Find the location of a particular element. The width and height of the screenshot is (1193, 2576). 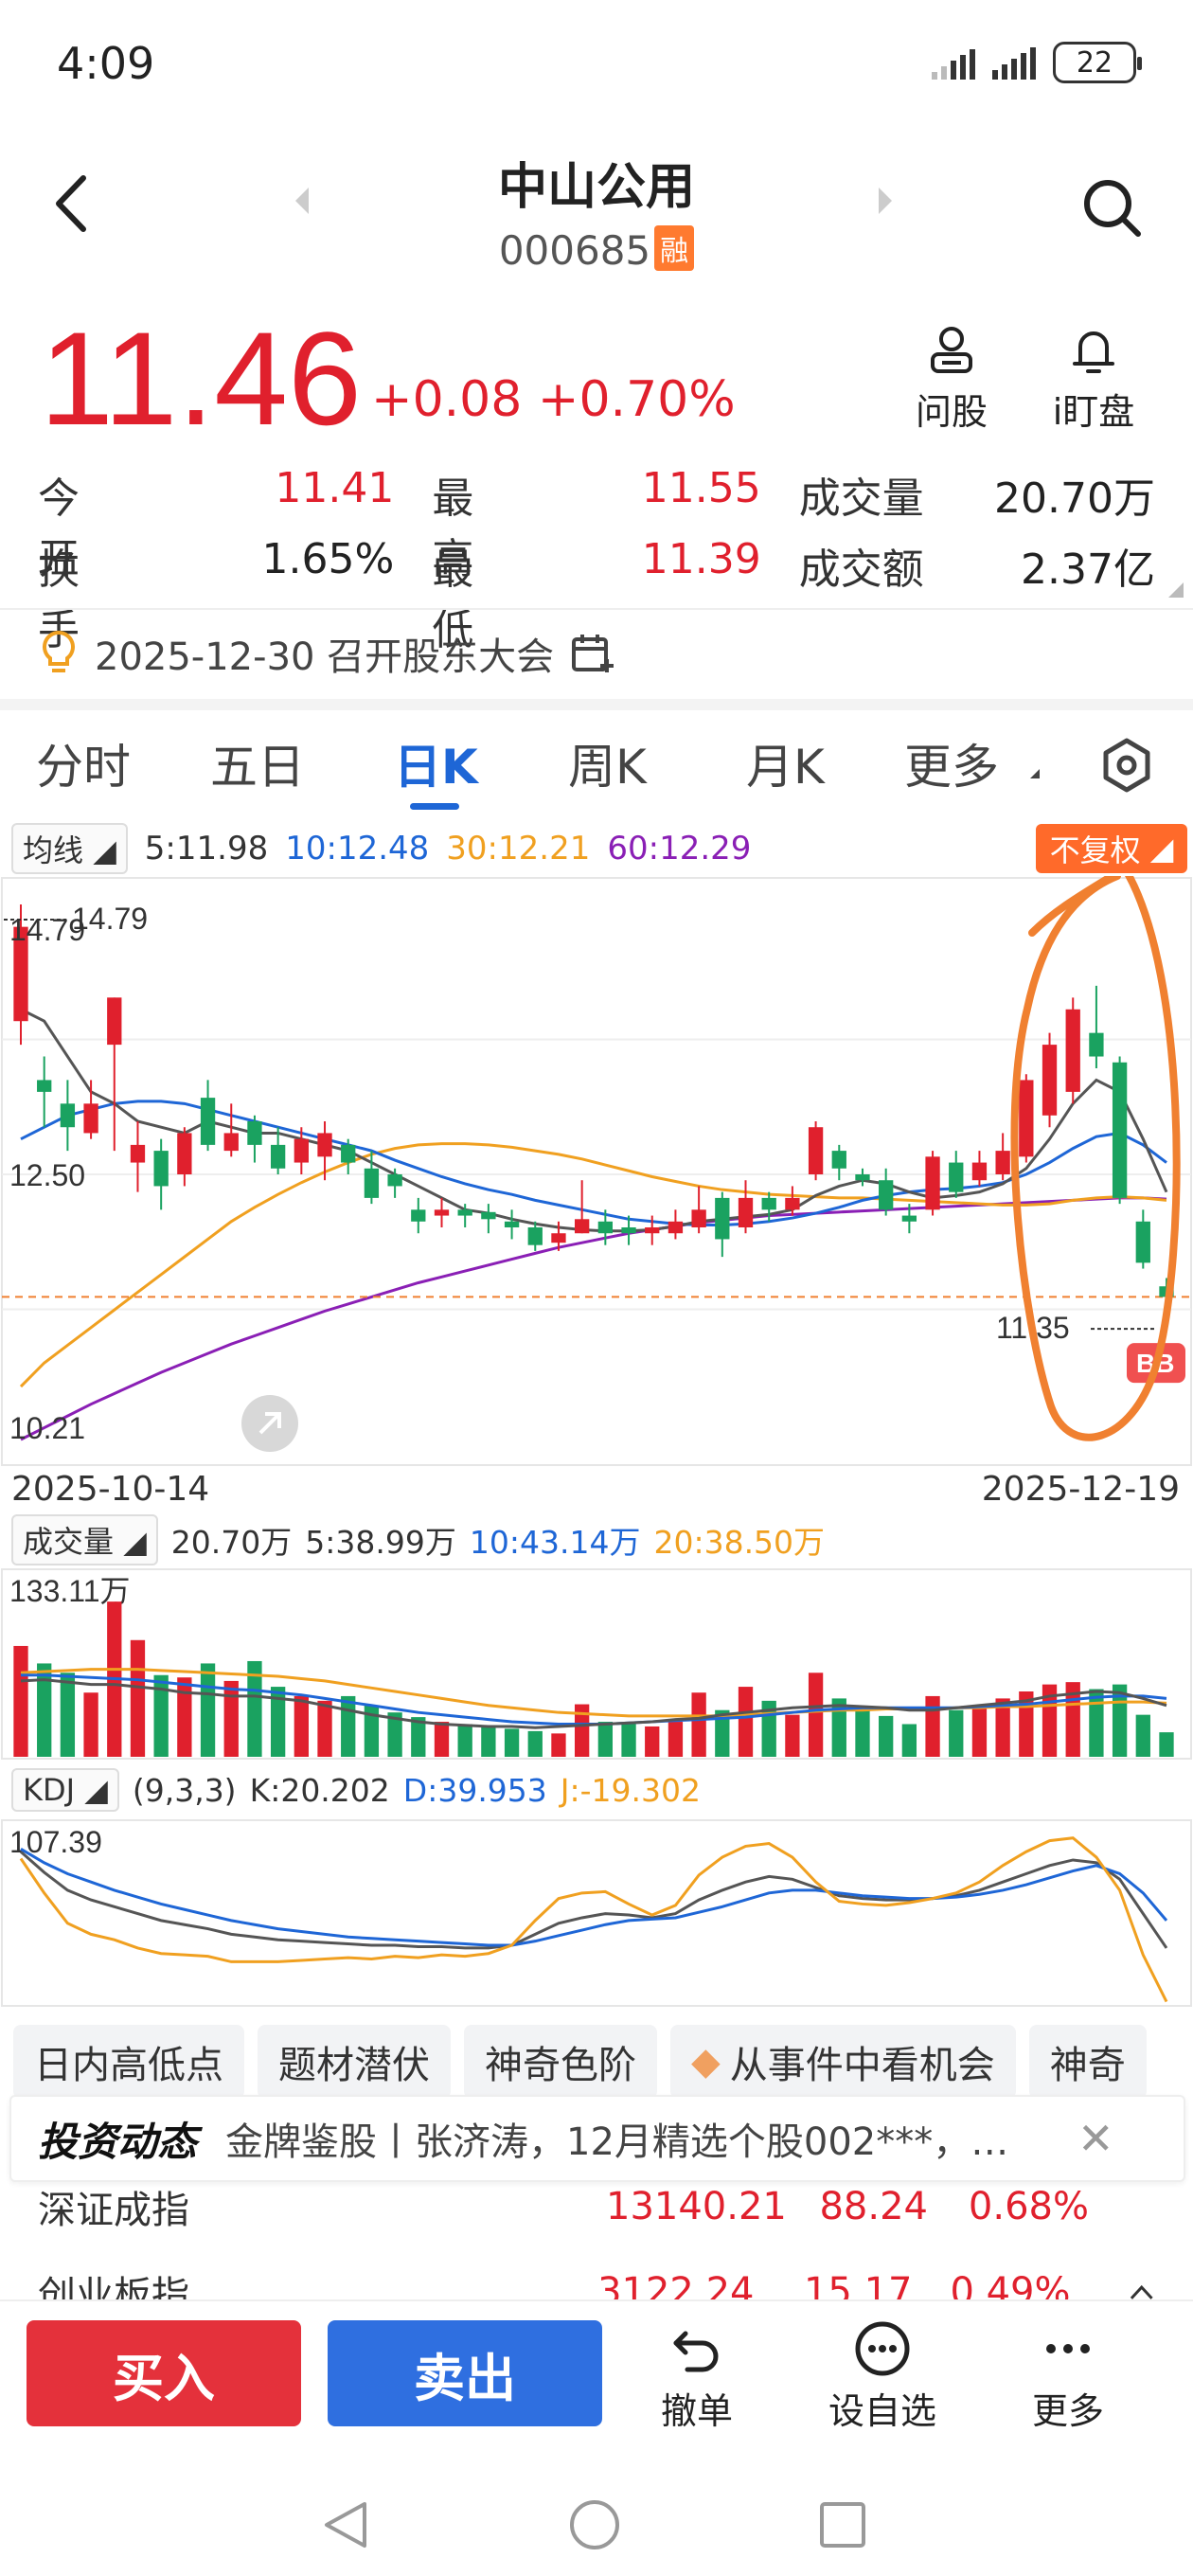

period-tabs: 分时 五日 日K 周K 月K 更多 is located at coordinates (596, 767).